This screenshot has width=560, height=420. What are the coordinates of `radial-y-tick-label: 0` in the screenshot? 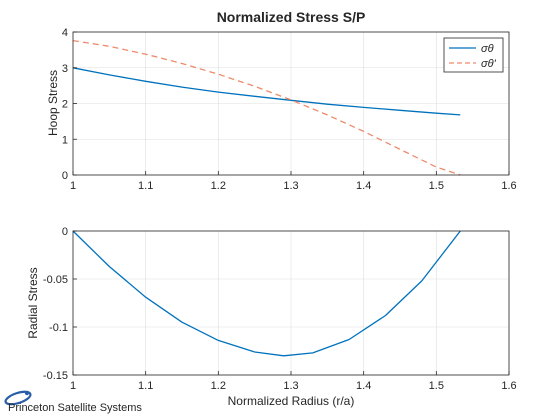 It's located at (65, 232).